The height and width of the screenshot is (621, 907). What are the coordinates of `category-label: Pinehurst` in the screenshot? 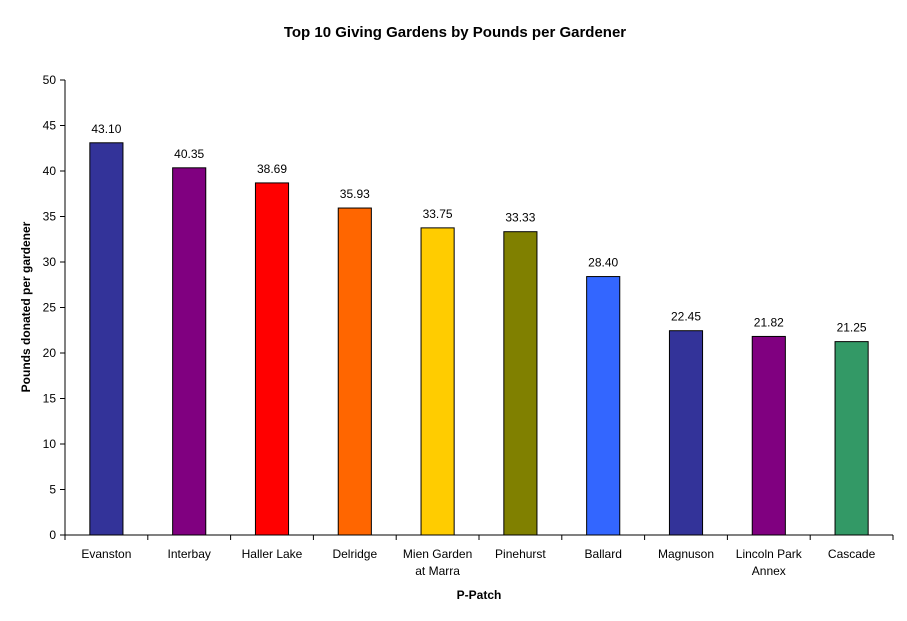 It's located at (520, 554).